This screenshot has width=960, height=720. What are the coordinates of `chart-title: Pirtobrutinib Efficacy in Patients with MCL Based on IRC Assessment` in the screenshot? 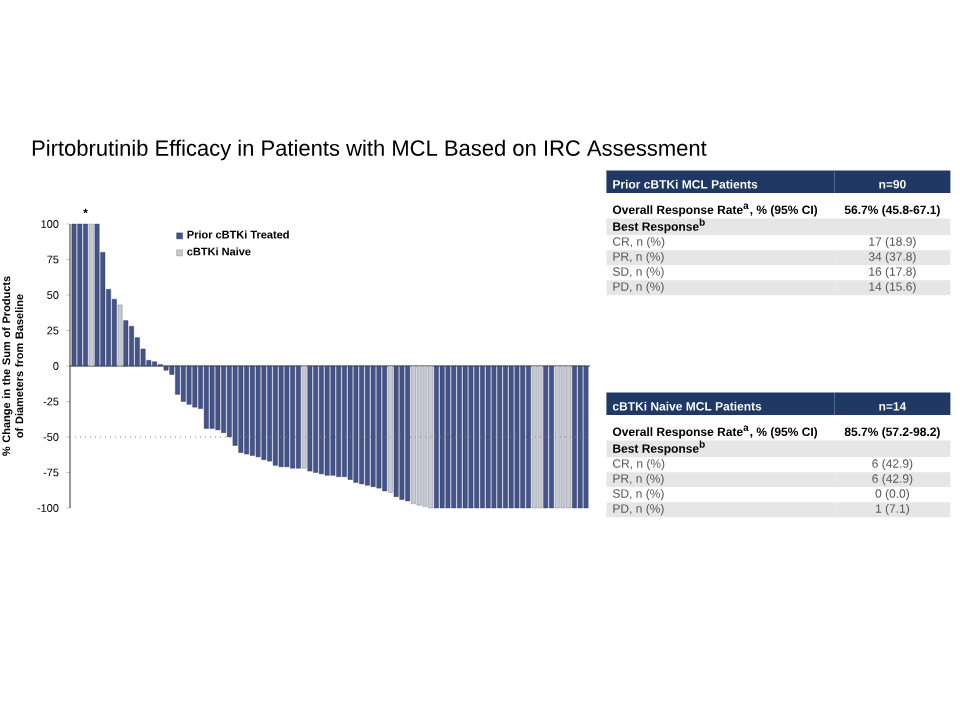 It's located at (369, 150).